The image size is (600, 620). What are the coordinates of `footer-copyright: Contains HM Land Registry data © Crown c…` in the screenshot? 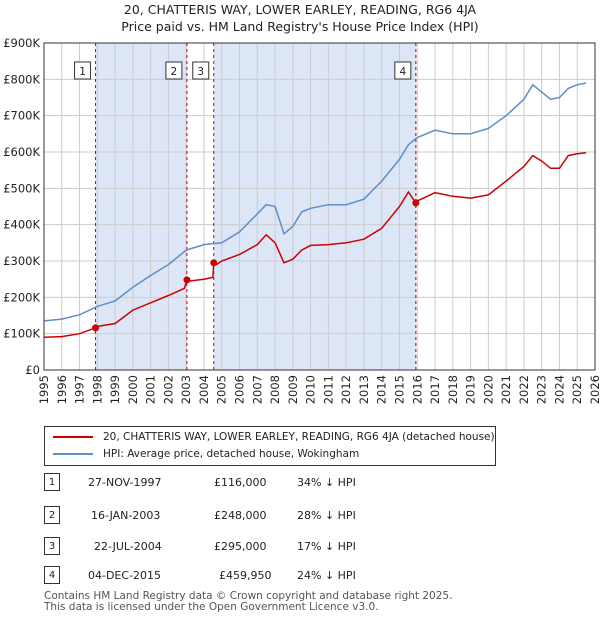 It's located at (248, 596).